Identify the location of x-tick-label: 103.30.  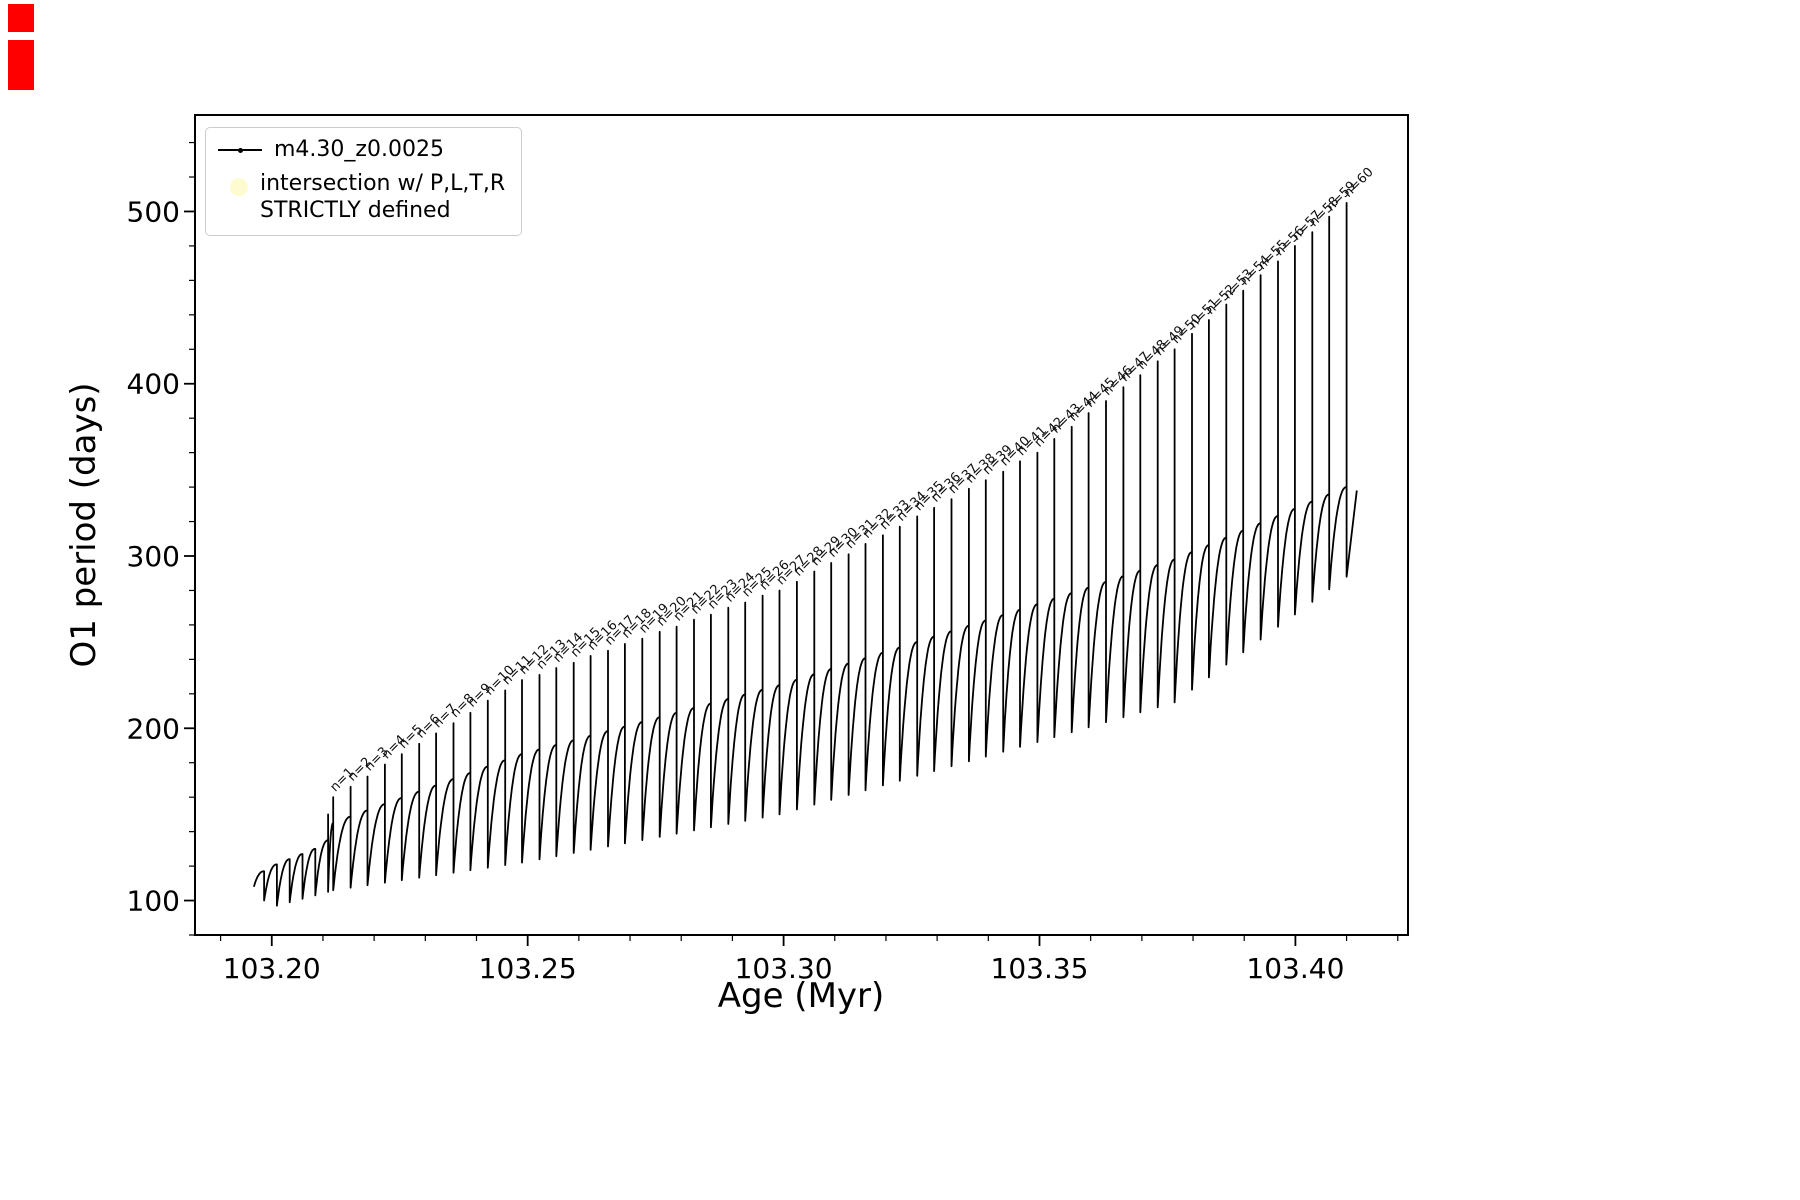
(784, 968).